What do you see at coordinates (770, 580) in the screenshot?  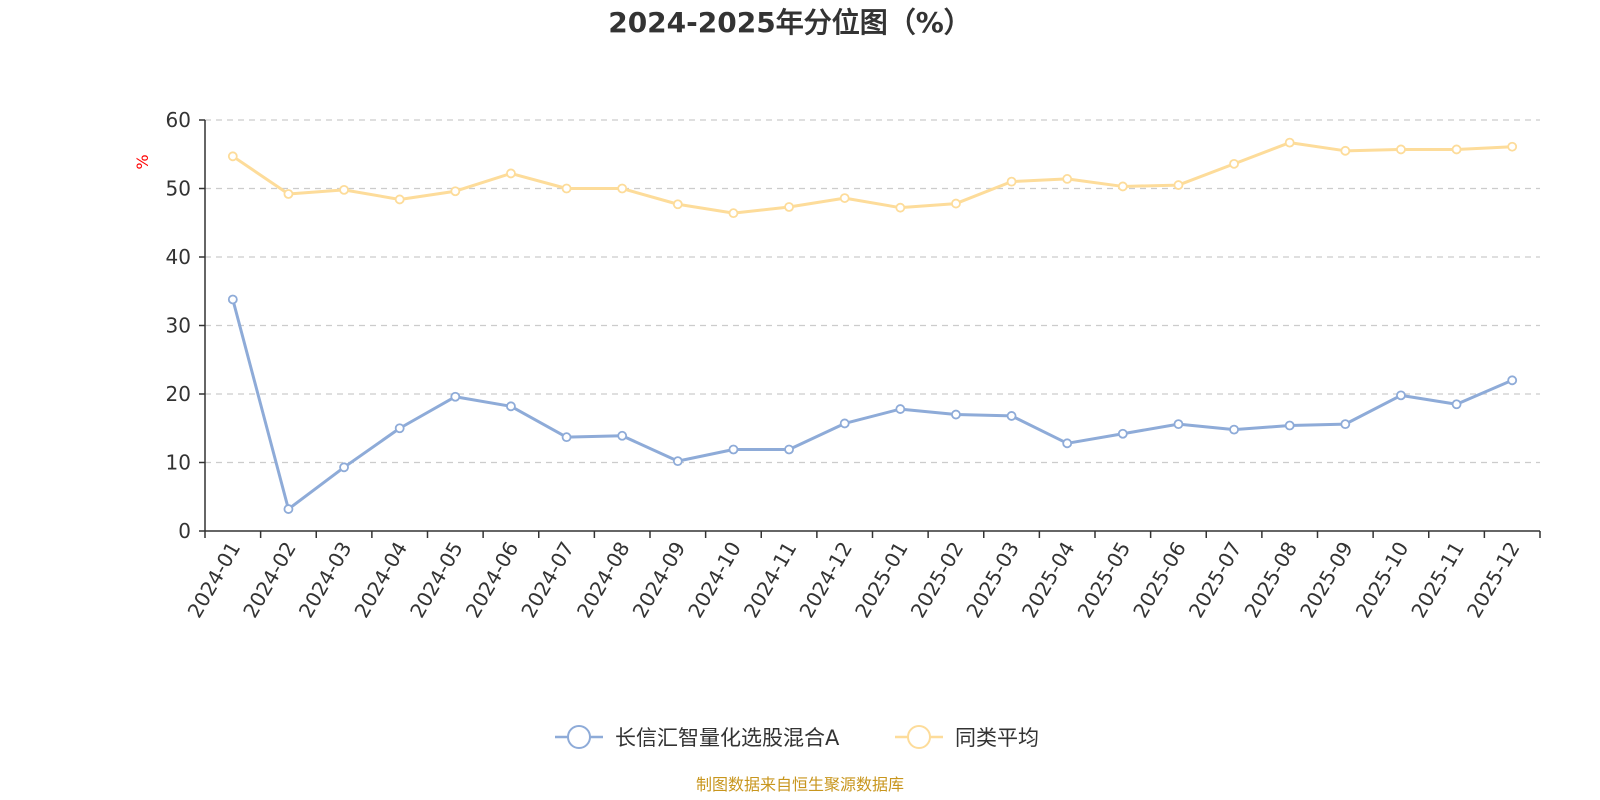 I see `x-tick-label: 2024-11` at bounding box center [770, 580].